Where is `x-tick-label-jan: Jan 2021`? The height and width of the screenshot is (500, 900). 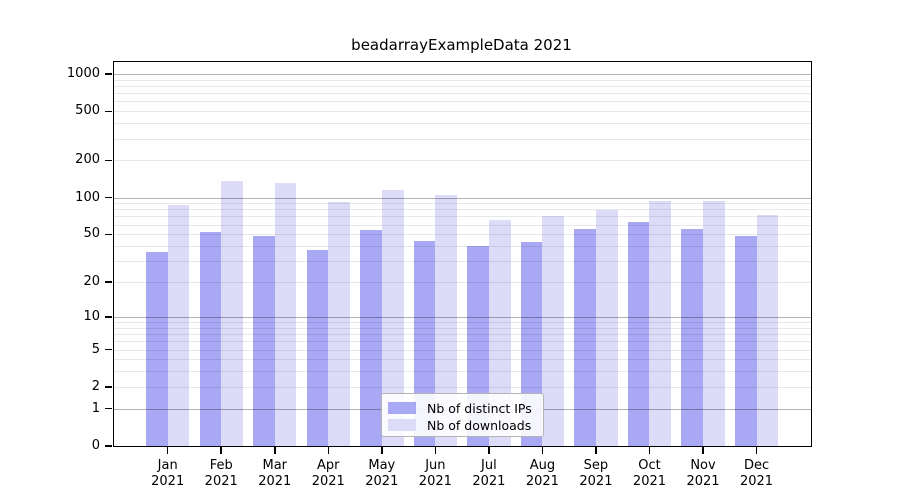 x-tick-label-jan: Jan 2021 is located at coordinates (168, 474).